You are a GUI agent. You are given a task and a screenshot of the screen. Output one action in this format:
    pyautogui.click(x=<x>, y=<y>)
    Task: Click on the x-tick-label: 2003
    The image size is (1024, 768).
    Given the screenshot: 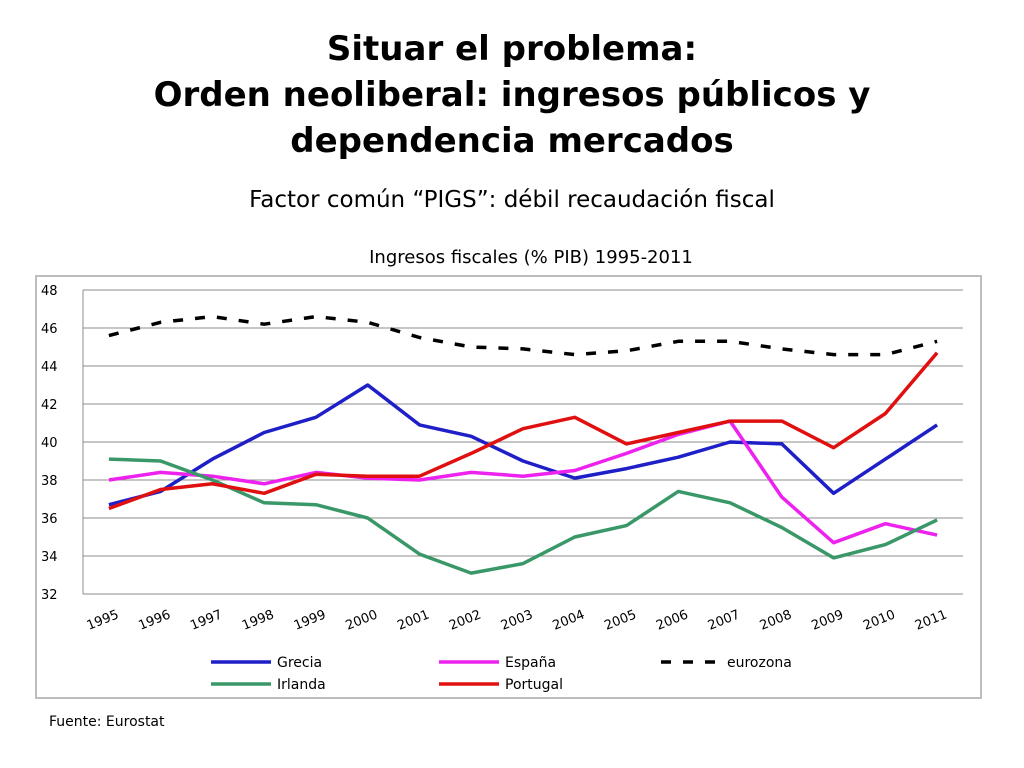 What is the action you would take?
    pyautogui.click(x=517, y=620)
    